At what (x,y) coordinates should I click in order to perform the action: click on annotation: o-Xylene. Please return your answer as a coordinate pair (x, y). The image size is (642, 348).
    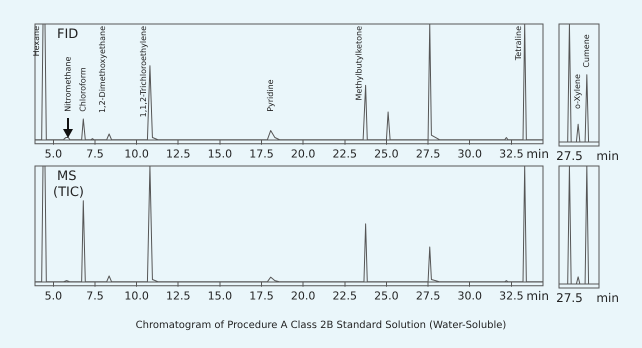
    Looking at the image, I should click on (577, 91).